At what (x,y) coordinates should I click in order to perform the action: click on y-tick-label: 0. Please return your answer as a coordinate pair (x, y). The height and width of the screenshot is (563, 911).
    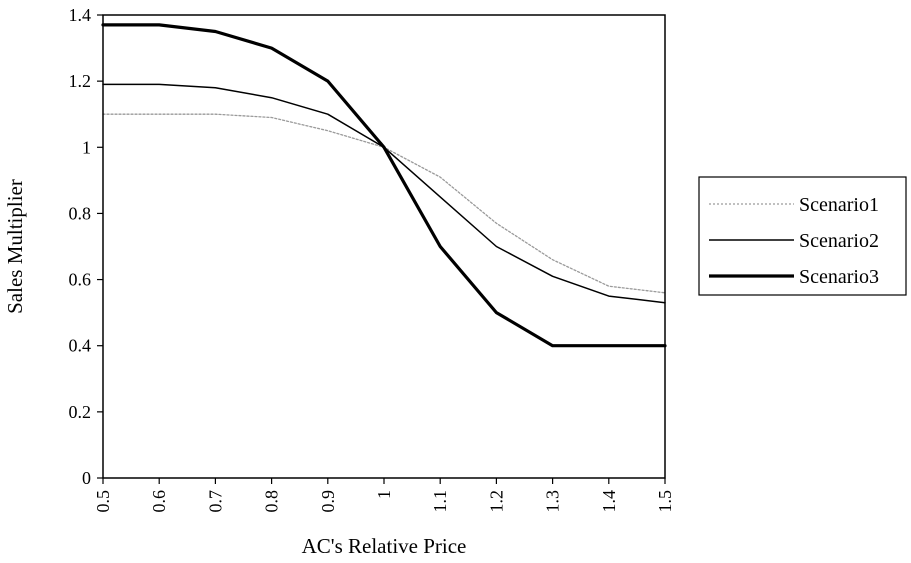
    Looking at the image, I should click on (86, 478).